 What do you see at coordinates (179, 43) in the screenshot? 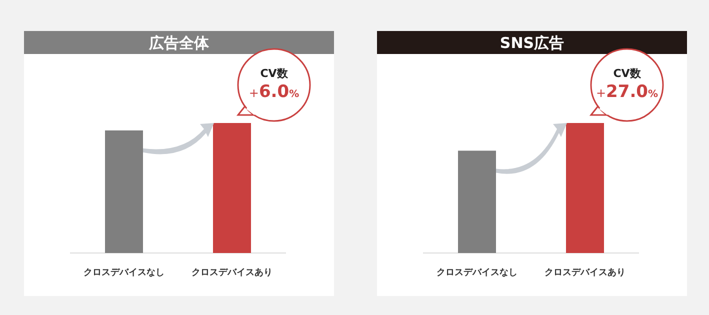
I see `chart-title: 広告全体` at bounding box center [179, 43].